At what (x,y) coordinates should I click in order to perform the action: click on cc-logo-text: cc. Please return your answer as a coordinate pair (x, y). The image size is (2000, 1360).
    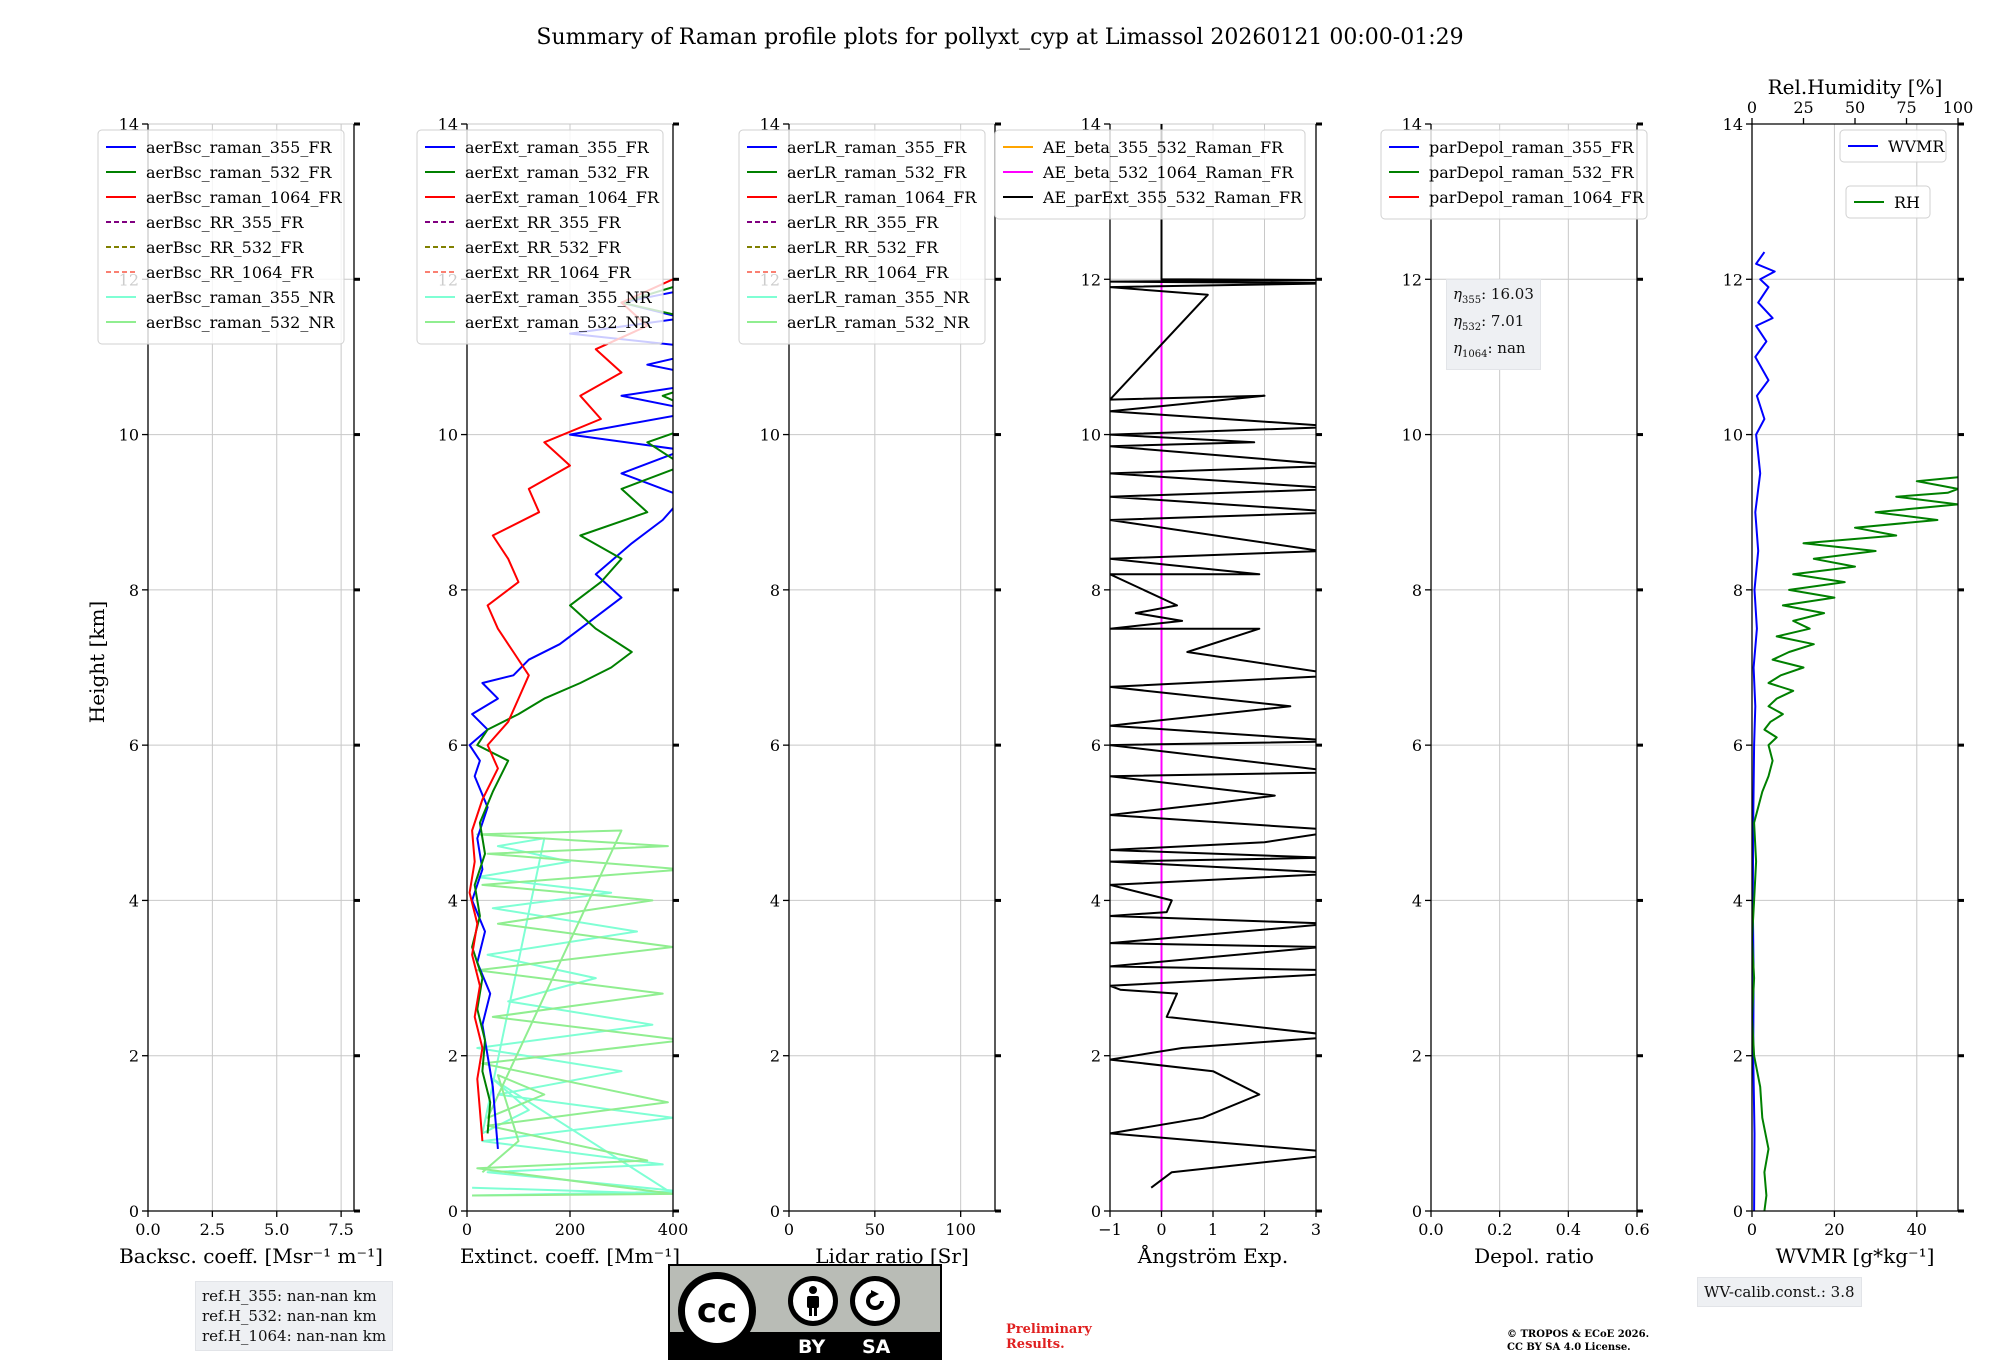
    Looking at the image, I should click on (717, 1311).